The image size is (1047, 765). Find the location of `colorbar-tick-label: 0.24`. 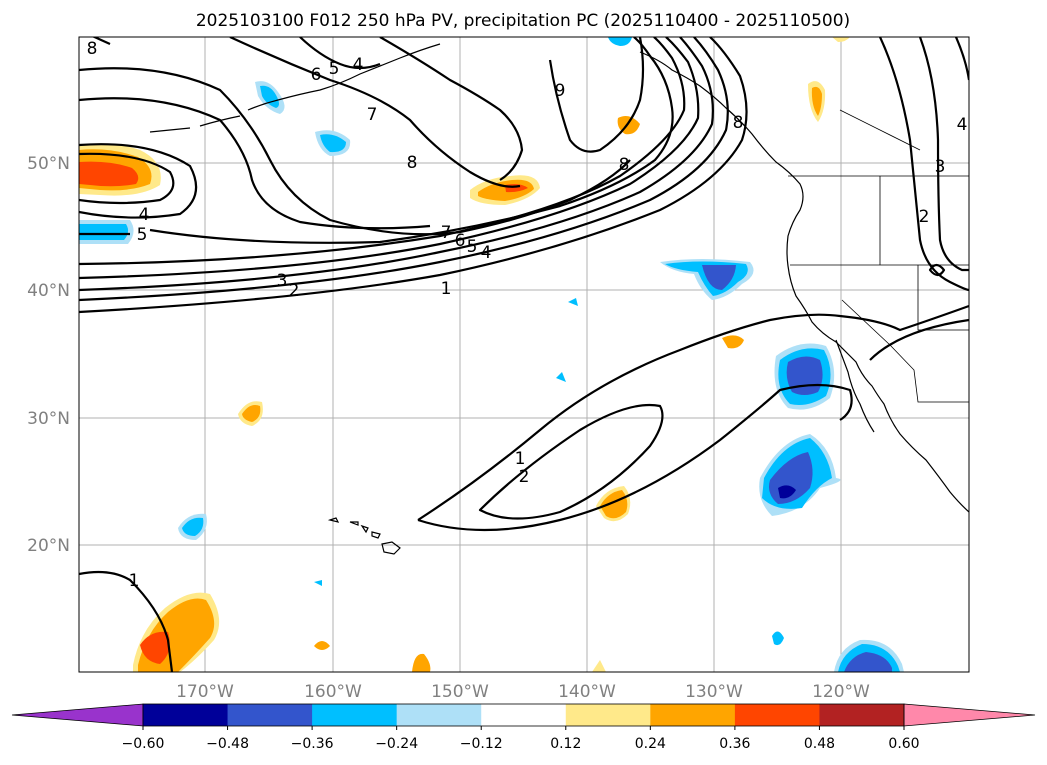

colorbar-tick-label: 0.24 is located at coordinates (650, 744).